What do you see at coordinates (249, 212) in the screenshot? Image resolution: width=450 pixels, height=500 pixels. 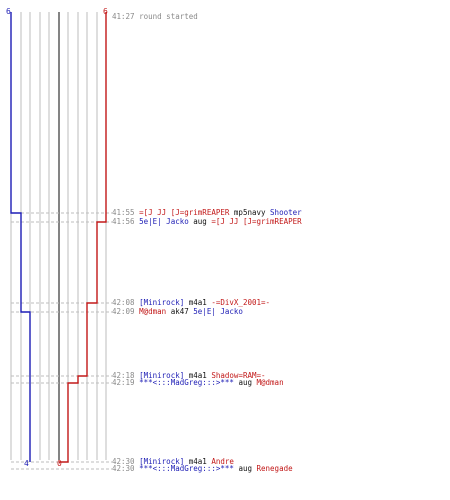 I see `weapon-name: mp5navy` at bounding box center [249, 212].